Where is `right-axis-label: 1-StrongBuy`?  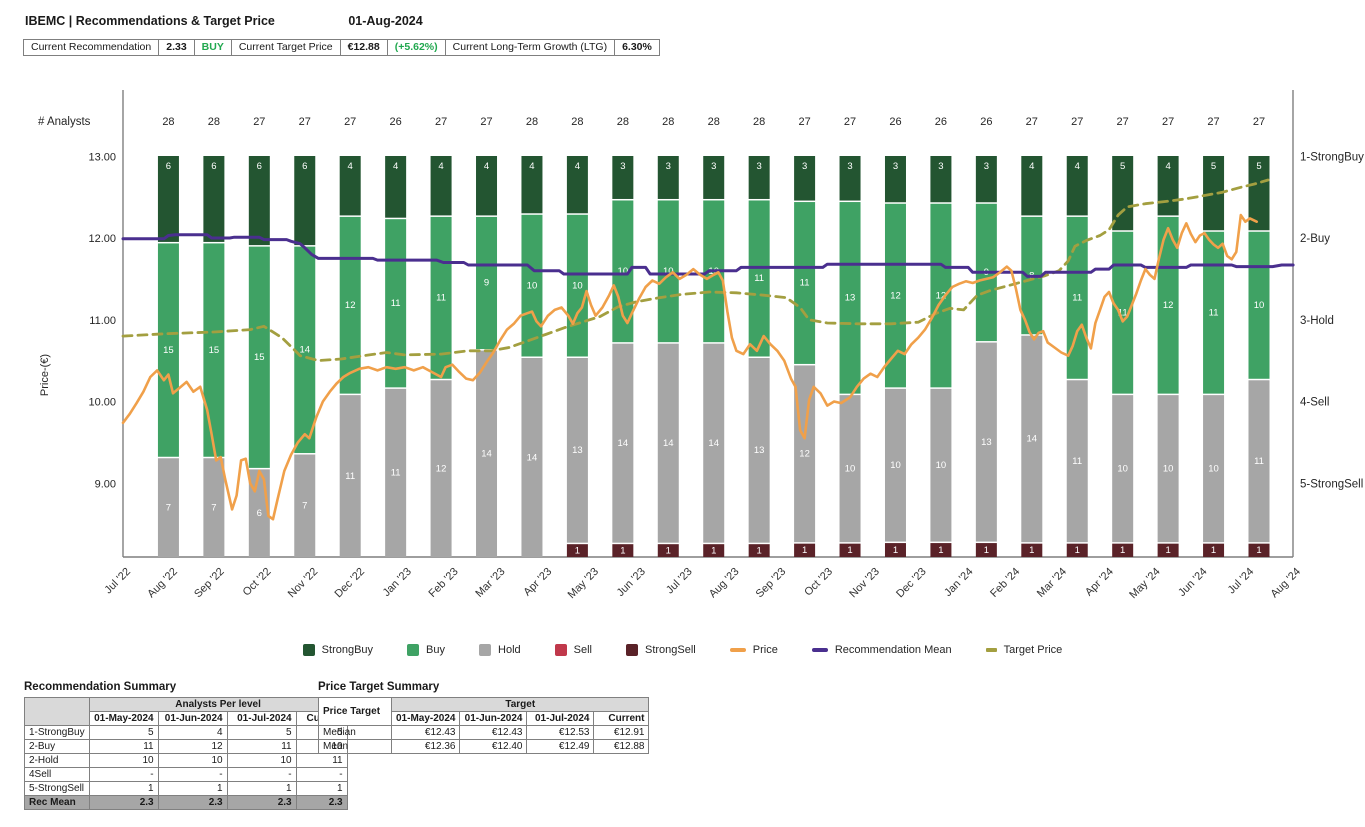
right-axis-label: 1-StrongBuy is located at coordinates (1332, 157).